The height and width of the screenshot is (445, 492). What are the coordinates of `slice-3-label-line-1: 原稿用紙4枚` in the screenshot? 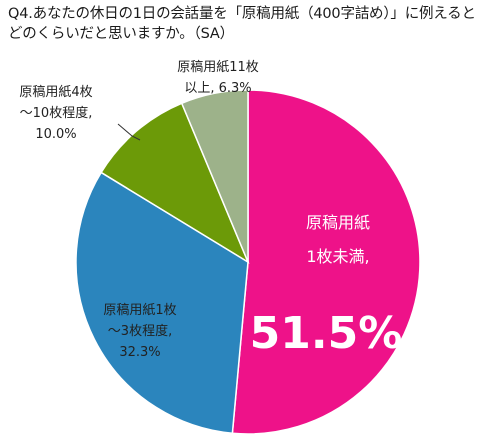 It's located at (55, 92).